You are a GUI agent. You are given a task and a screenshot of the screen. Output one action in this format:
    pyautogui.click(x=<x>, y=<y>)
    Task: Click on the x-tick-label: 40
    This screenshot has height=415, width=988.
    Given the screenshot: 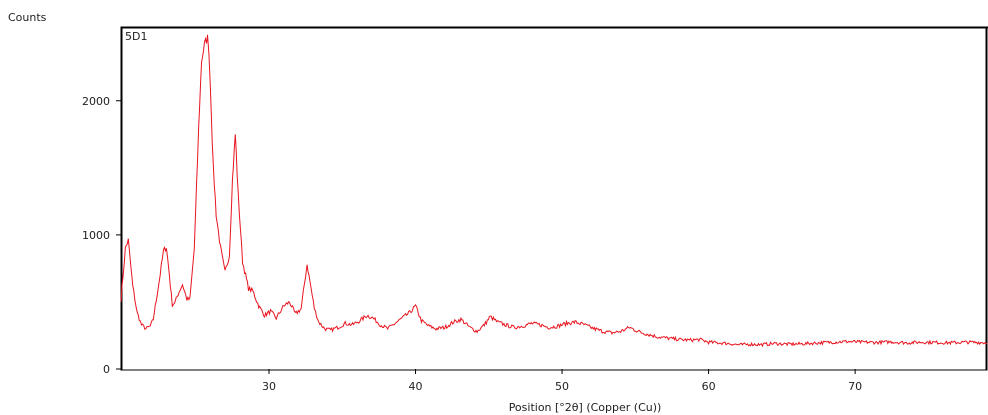 What is the action you would take?
    pyautogui.click(x=416, y=386)
    